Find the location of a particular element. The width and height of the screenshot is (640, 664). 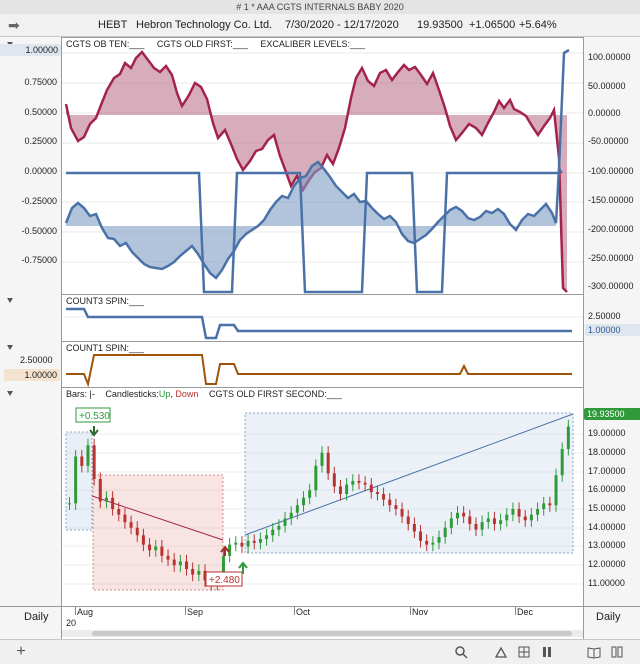

legend-old-first: CGTS OLD FIRST:___ is located at coordinates (202, 44).